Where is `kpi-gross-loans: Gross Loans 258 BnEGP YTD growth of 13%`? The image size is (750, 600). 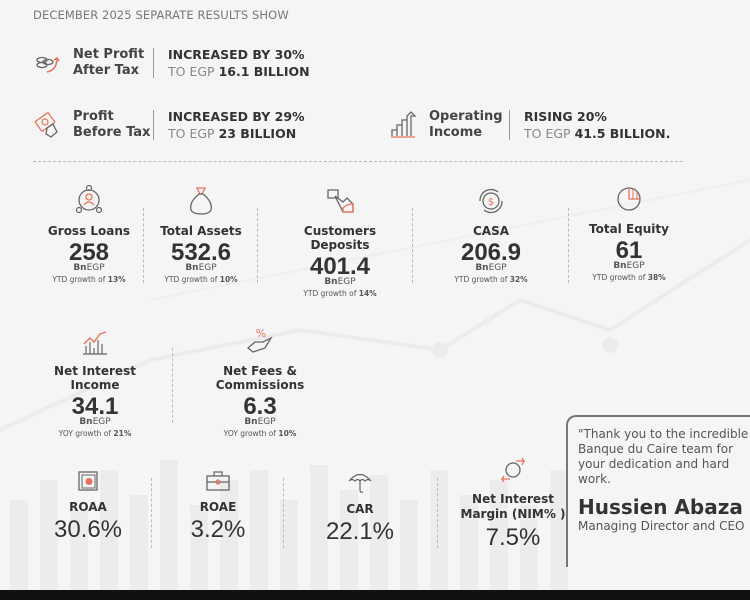 kpi-gross-loans: Gross Loans 258 BnEGP YTD growth of 13% is located at coordinates (89, 233).